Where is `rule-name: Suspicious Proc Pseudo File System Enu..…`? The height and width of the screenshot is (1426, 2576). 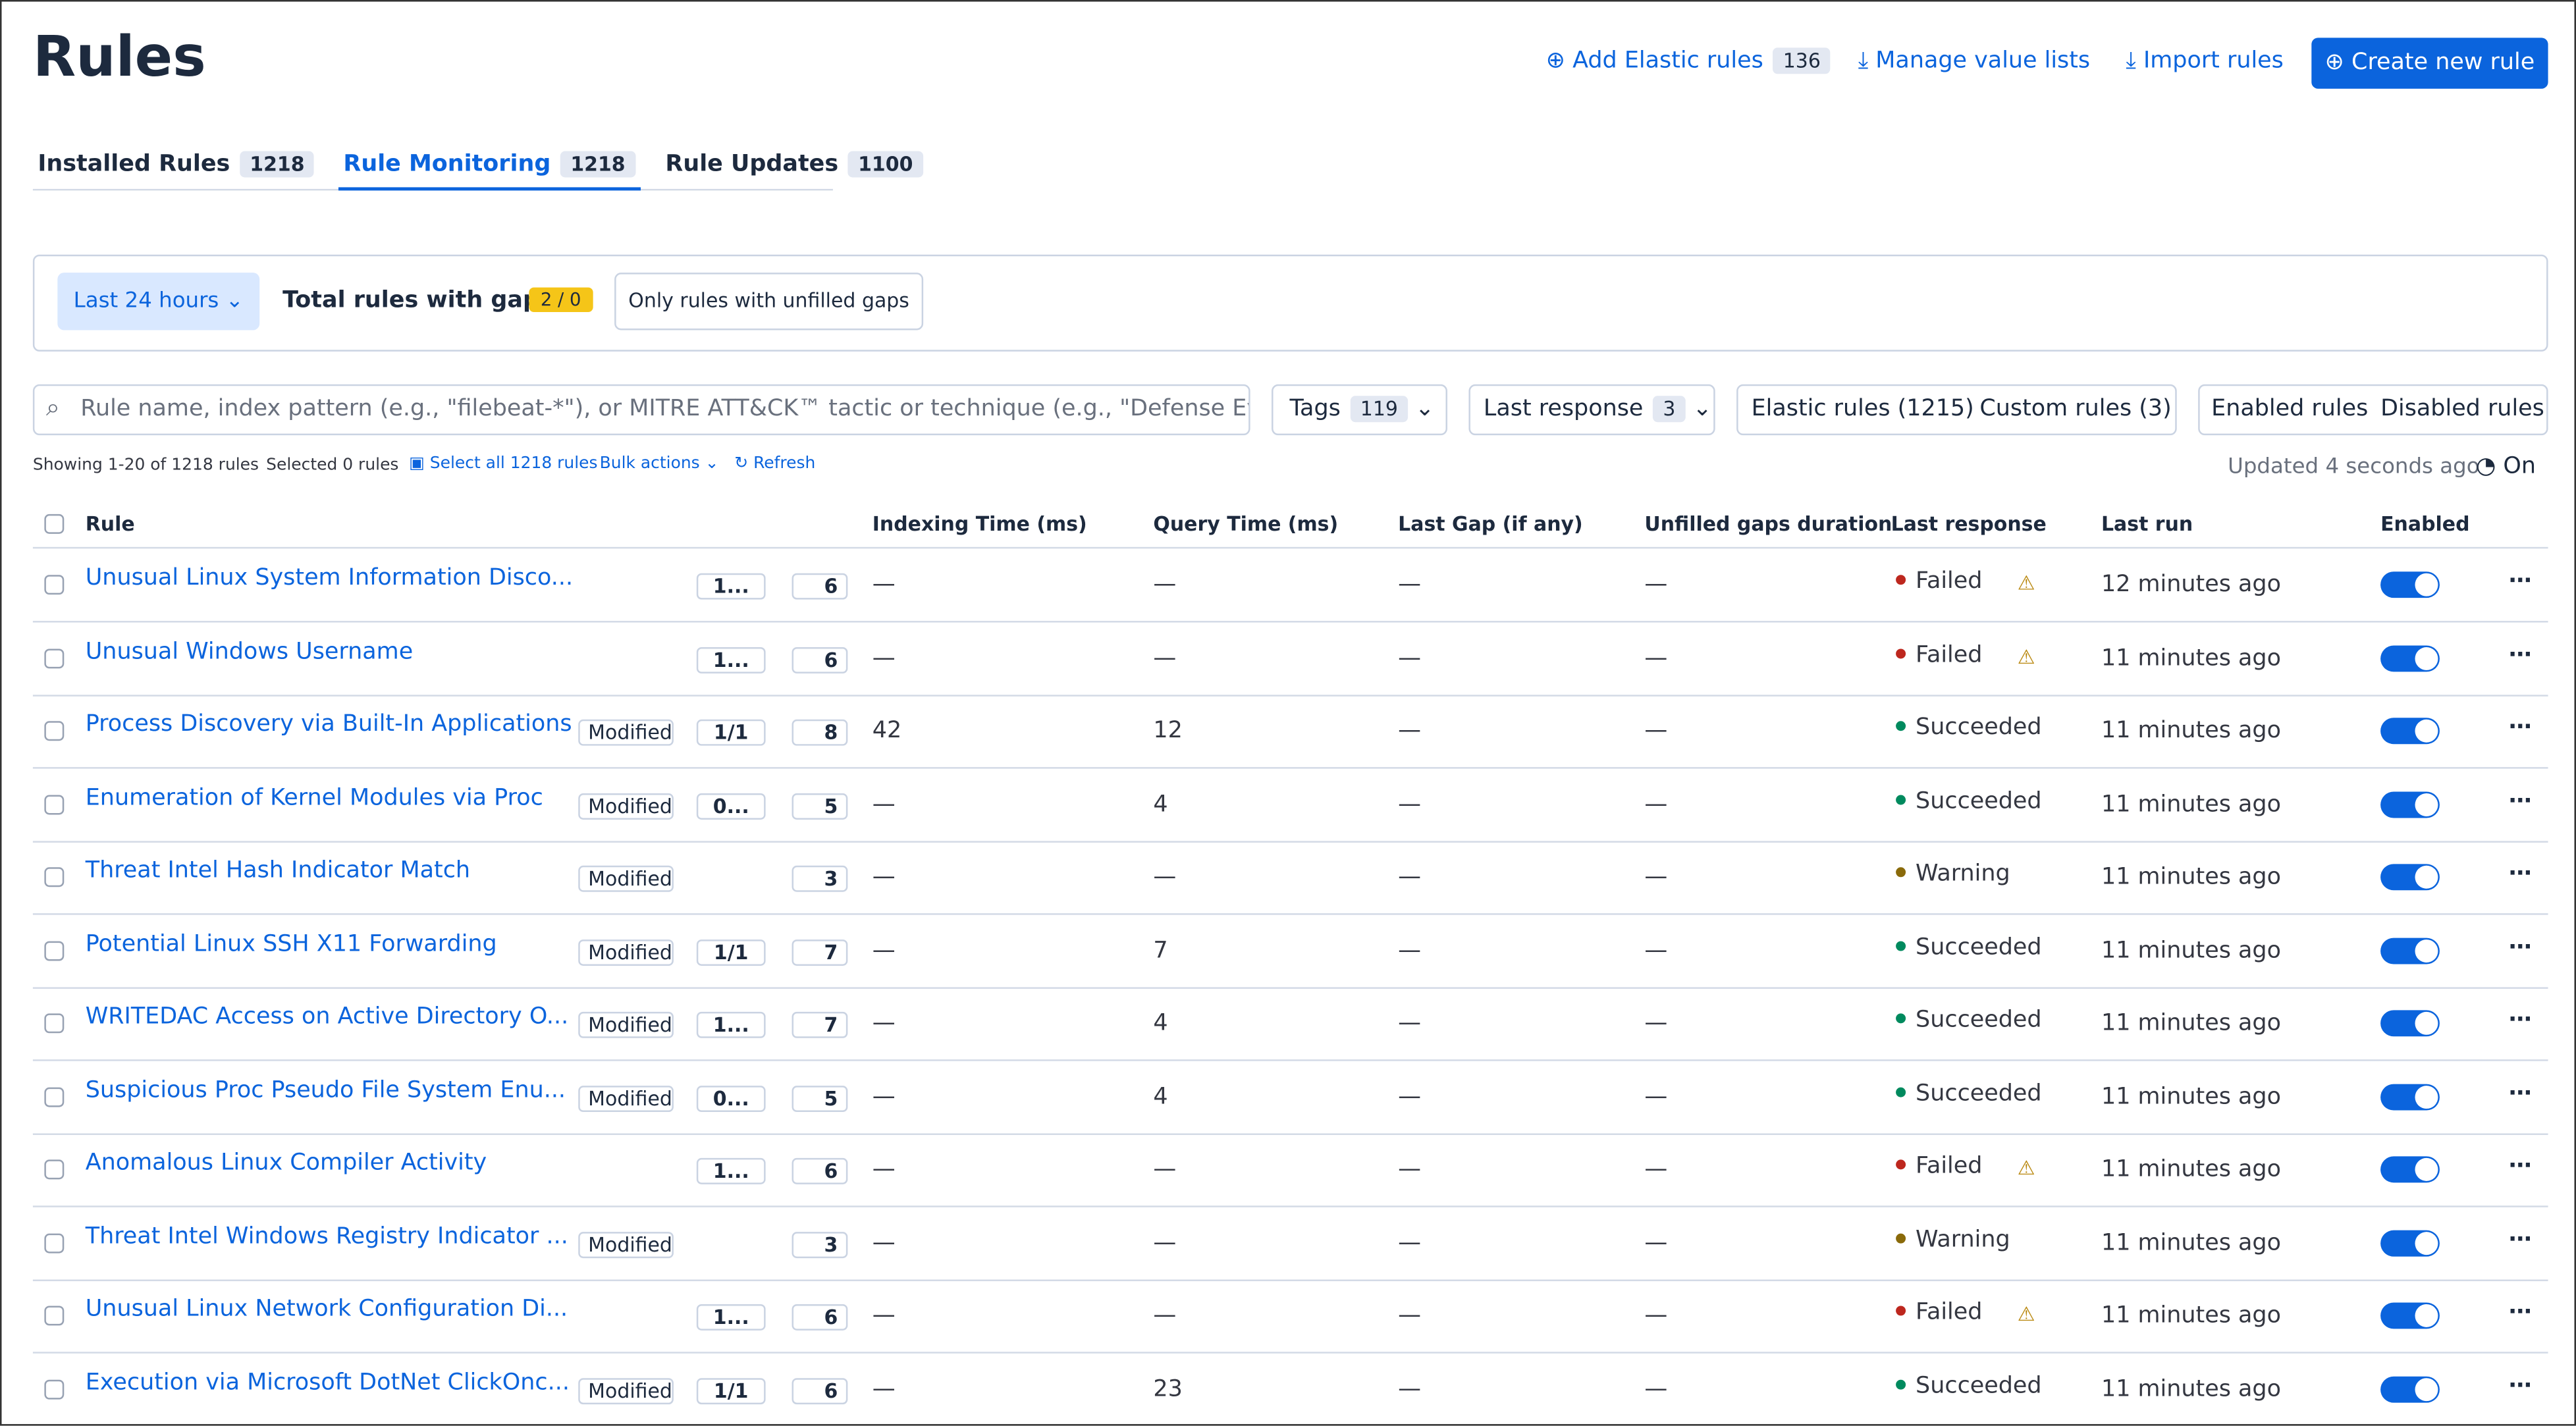
rule-name: Suspicious Proc Pseudo File System Enu..… is located at coordinates (325, 1089).